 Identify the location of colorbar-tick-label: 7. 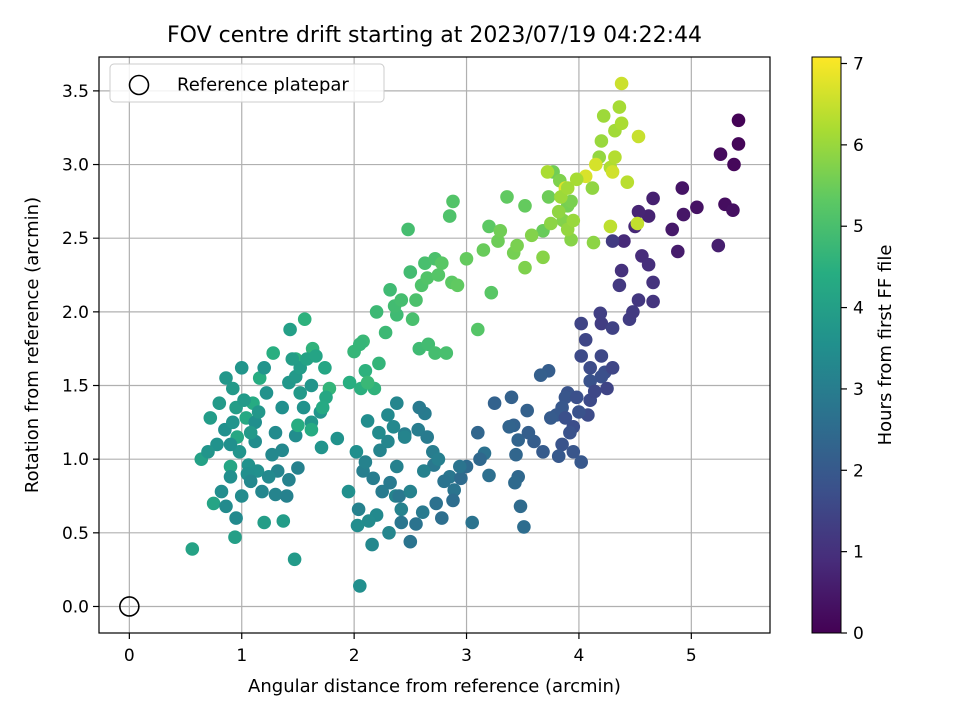
(858, 65).